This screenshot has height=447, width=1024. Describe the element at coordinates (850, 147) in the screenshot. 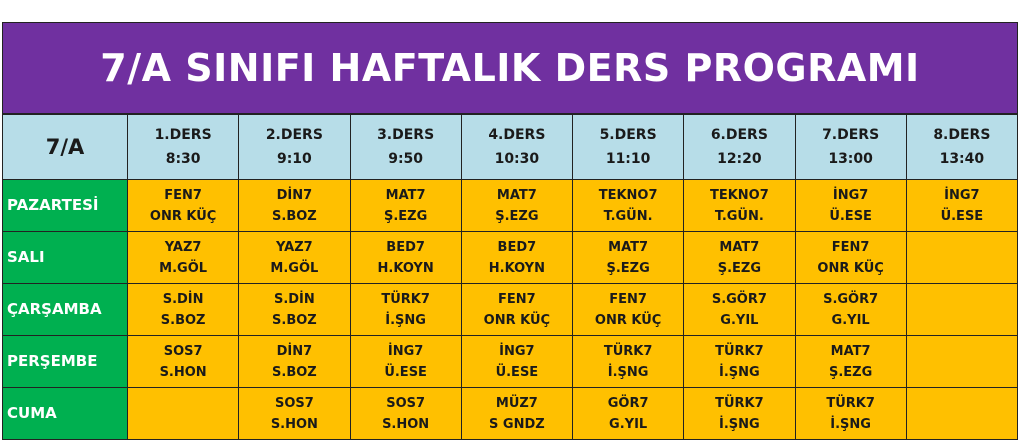

I see `period-header: 7.DERS 13:00` at that location.